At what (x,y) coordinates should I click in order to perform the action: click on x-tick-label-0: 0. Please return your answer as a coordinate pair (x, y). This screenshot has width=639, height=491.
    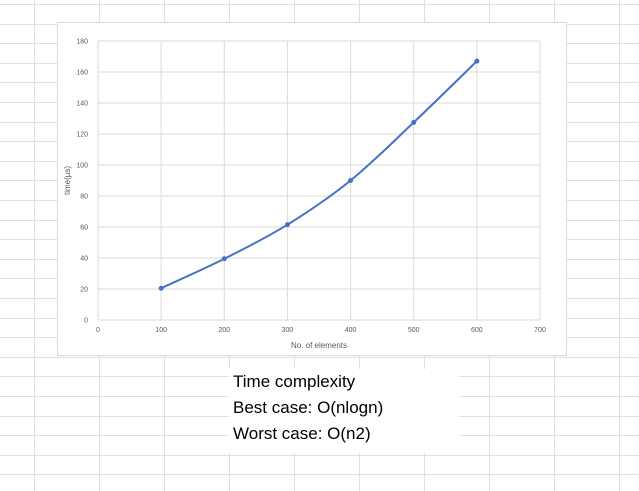
    Looking at the image, I should click on (98, 330).